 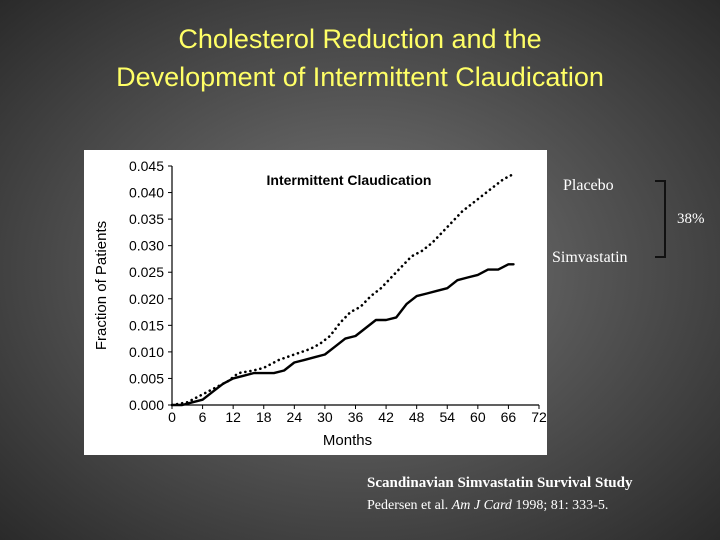 I want to click on x-tick-label: 18, so click(x=264, y=417).